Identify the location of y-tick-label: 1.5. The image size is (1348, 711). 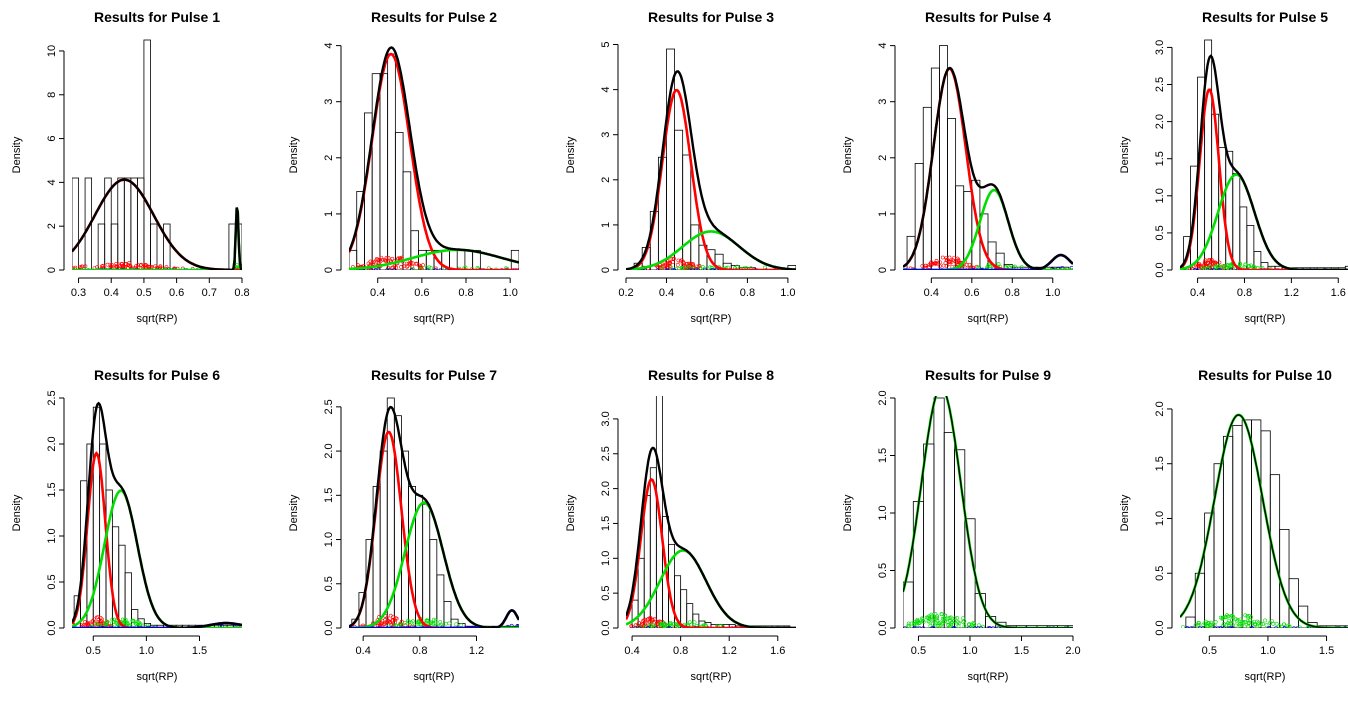
(52, 489).